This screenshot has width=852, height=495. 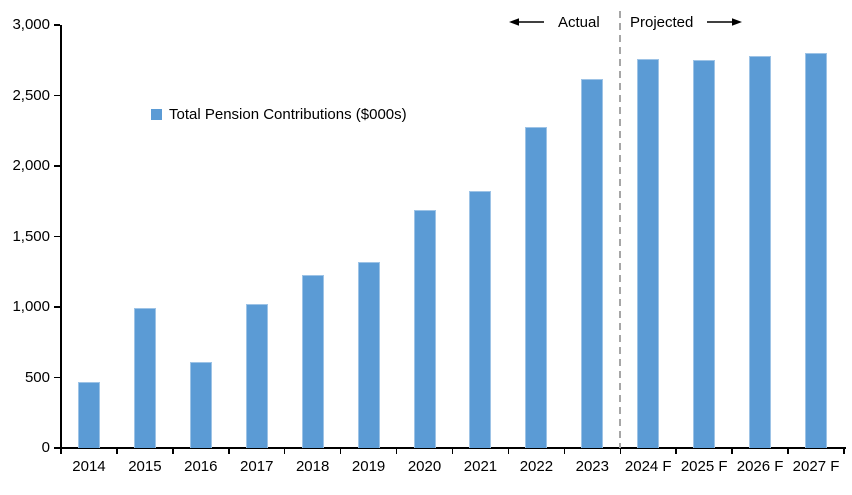 I want to click on x-axis-label-2017: 2017, so click(x=257, y=466).